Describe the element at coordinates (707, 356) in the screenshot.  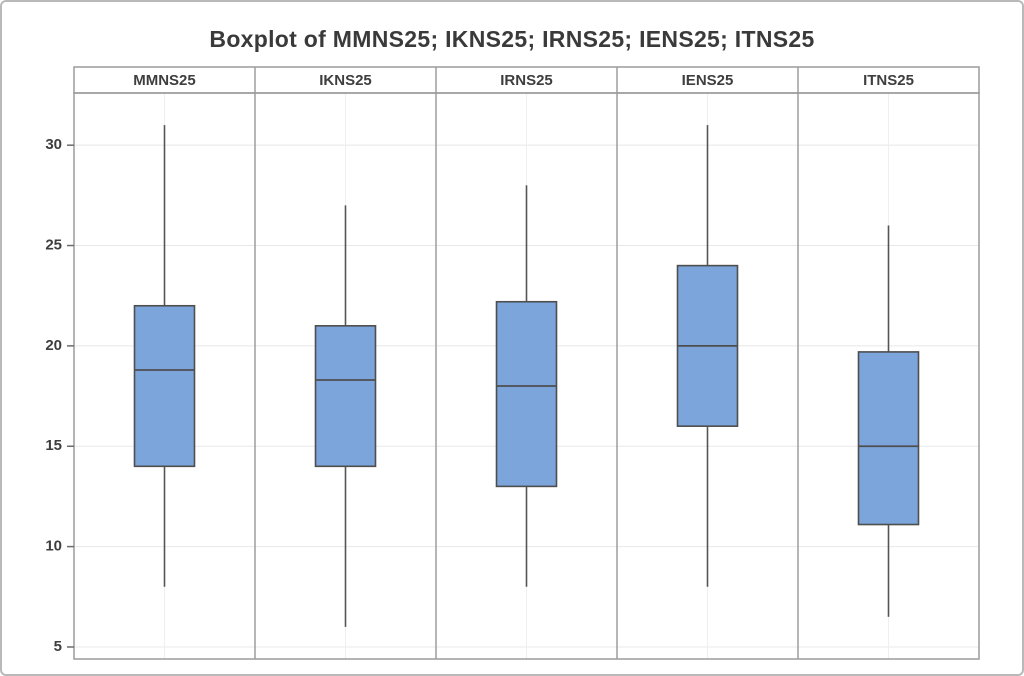
I see `boxplot-IENS25` at that location.